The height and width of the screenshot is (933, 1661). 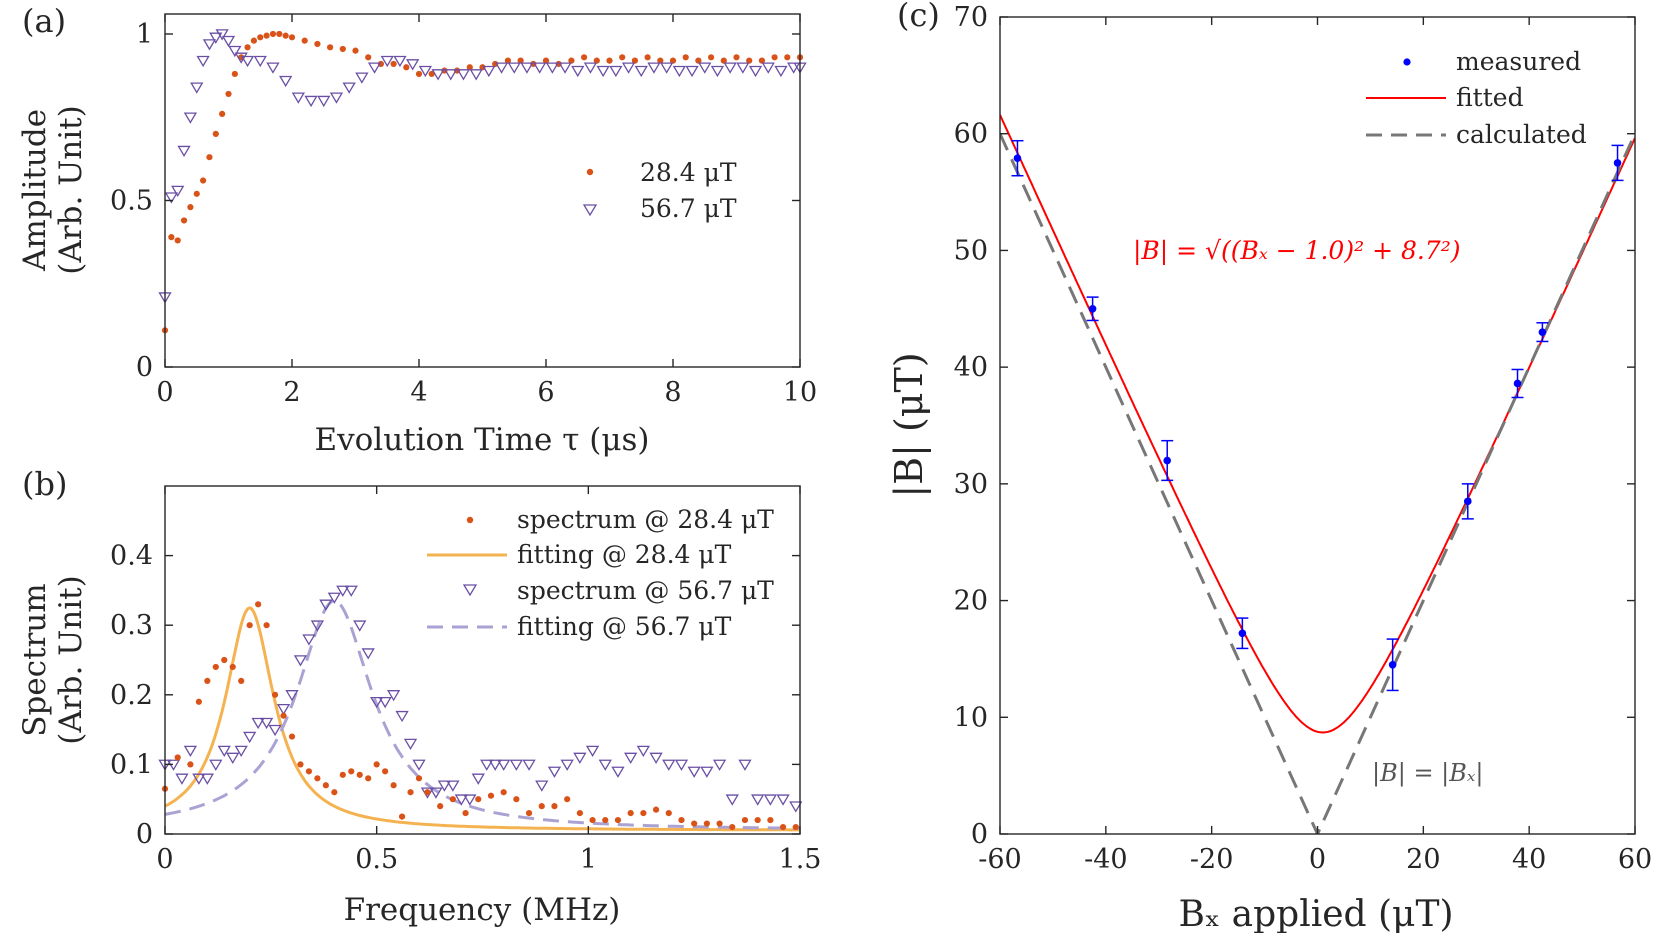 What do you see at coordinates (144, 34) in the screenshot?
I see `panel-a-y-tick-label: 1` at bounding box center [144, 34].